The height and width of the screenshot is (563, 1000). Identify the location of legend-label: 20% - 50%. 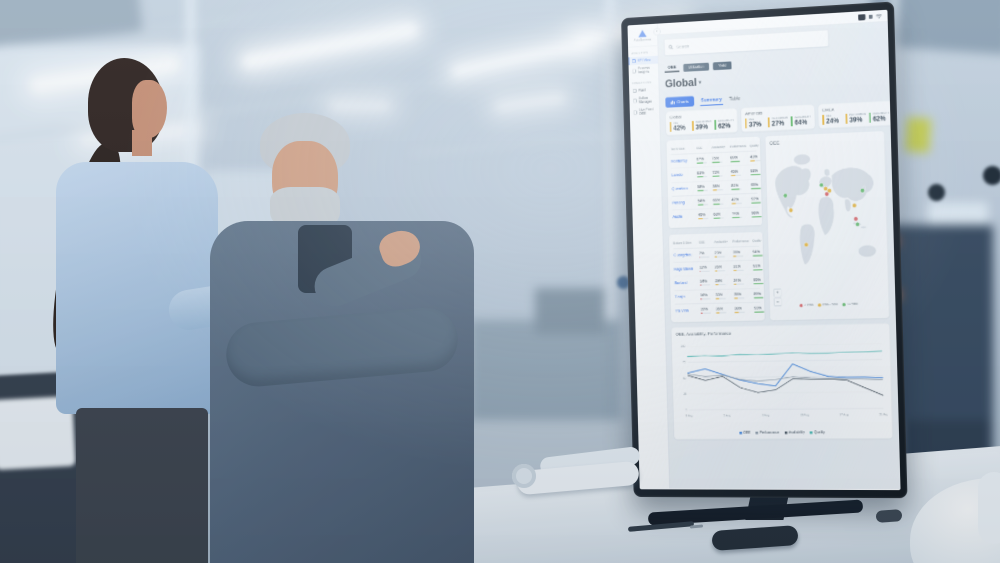
(830, 305).